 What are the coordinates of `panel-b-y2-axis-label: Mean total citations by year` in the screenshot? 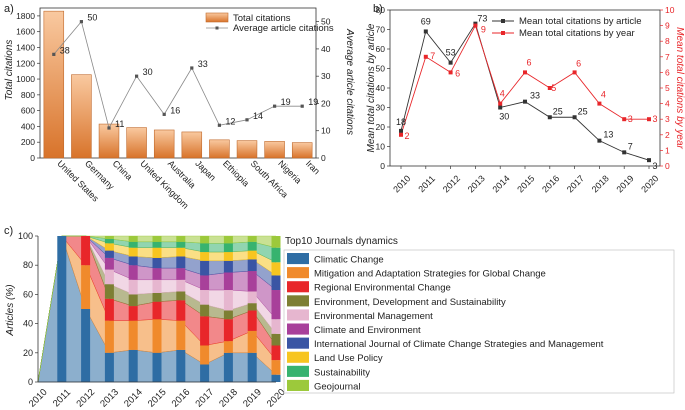 It's located at (679, 88).